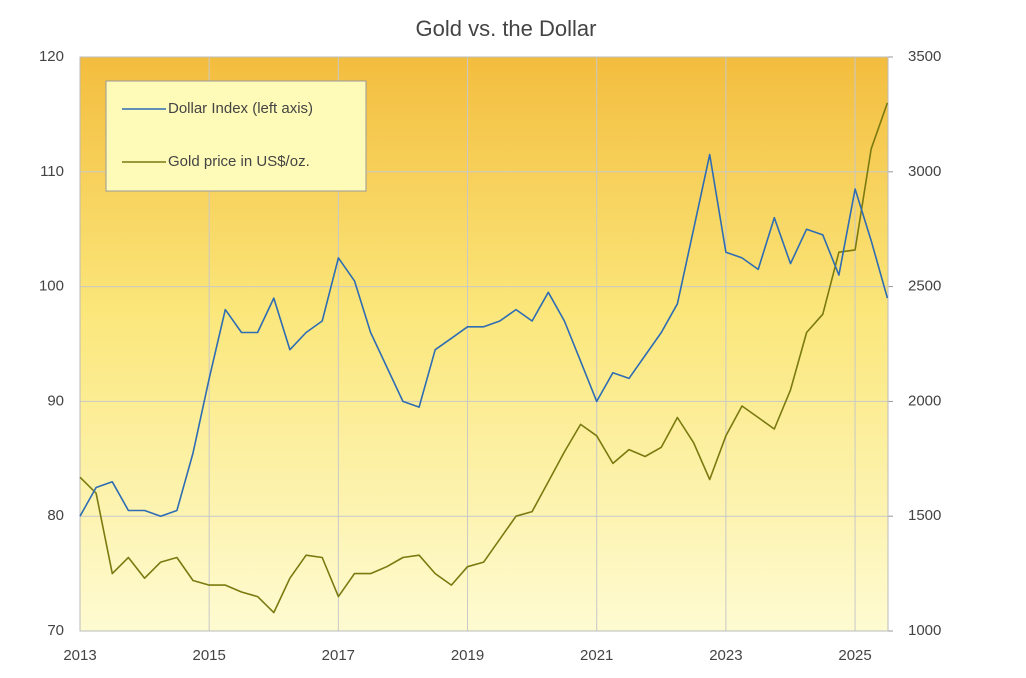 Image resolution: width=1026 pixels, height=678 pixels. What do you see at coordinates (51, 56) in the screenshot?
I see `y-tick-label: 120` at bounding box center [51, 56].